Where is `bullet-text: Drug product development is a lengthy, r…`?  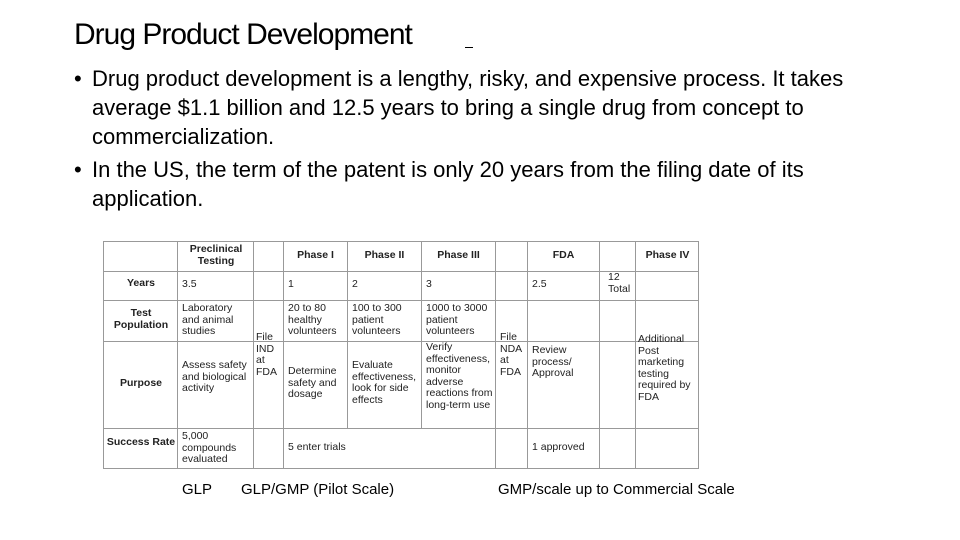
bullet-text: Drug product development is a lengthy, r… is located at coordinates (468, 107).